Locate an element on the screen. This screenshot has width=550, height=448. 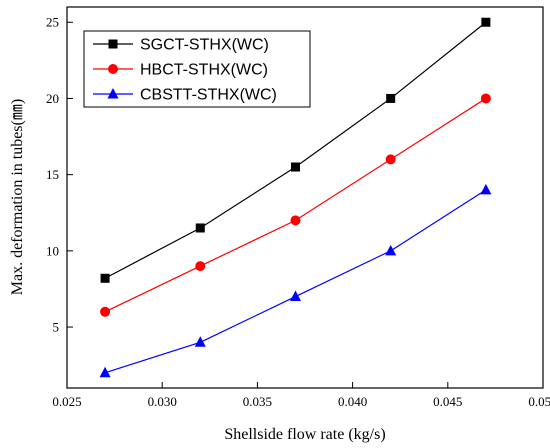
x-axis-title: Shellside flow rate (kg/s) is located at coordinates (304, 434).